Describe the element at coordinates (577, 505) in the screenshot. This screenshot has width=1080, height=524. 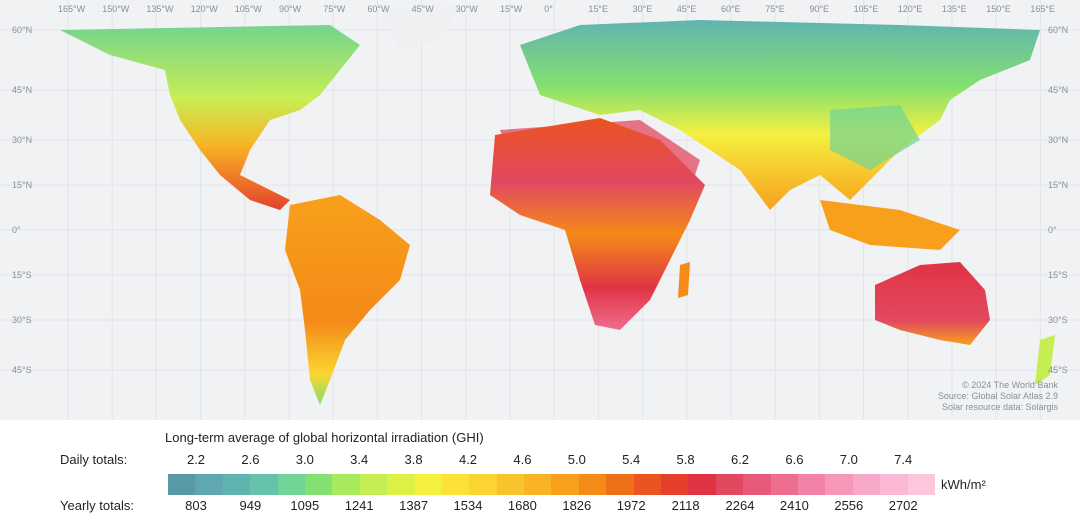
I see `yearly-tick: 1826` at that location.